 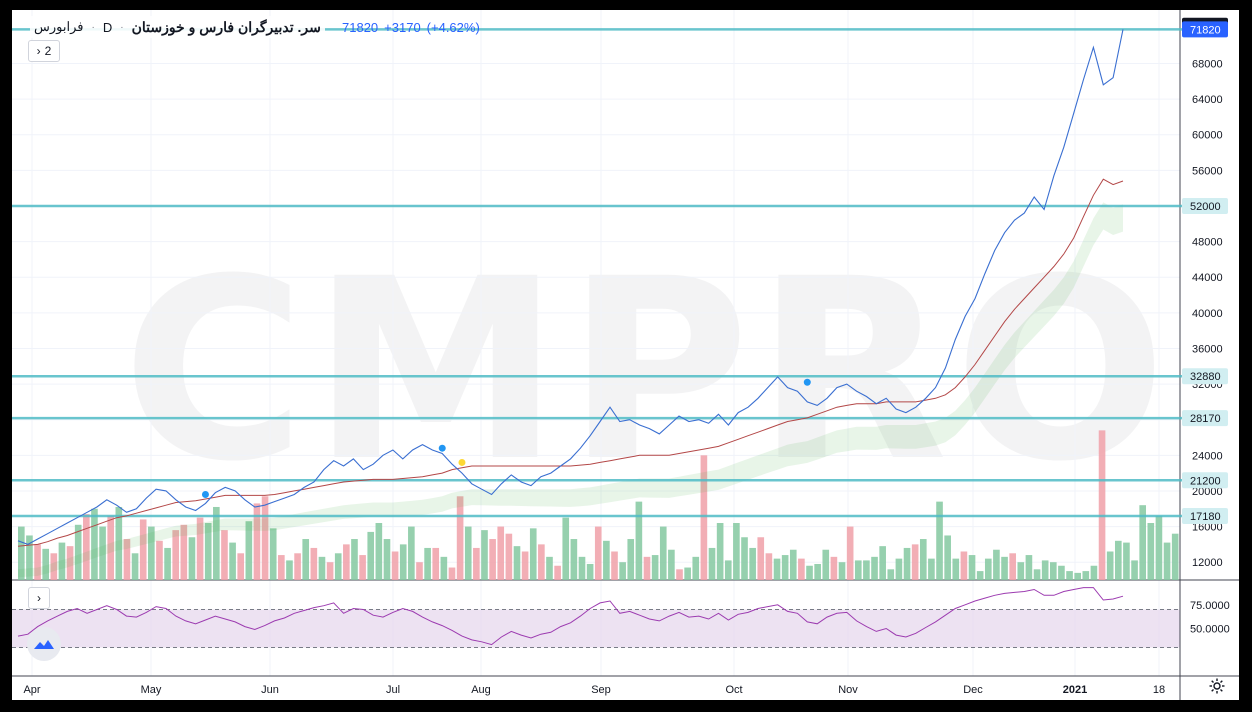 What do you see at coordinates (1207, 64) in the screenshot?
I see `price-axis-tick: 68000` at bounding box center [1207, 64].